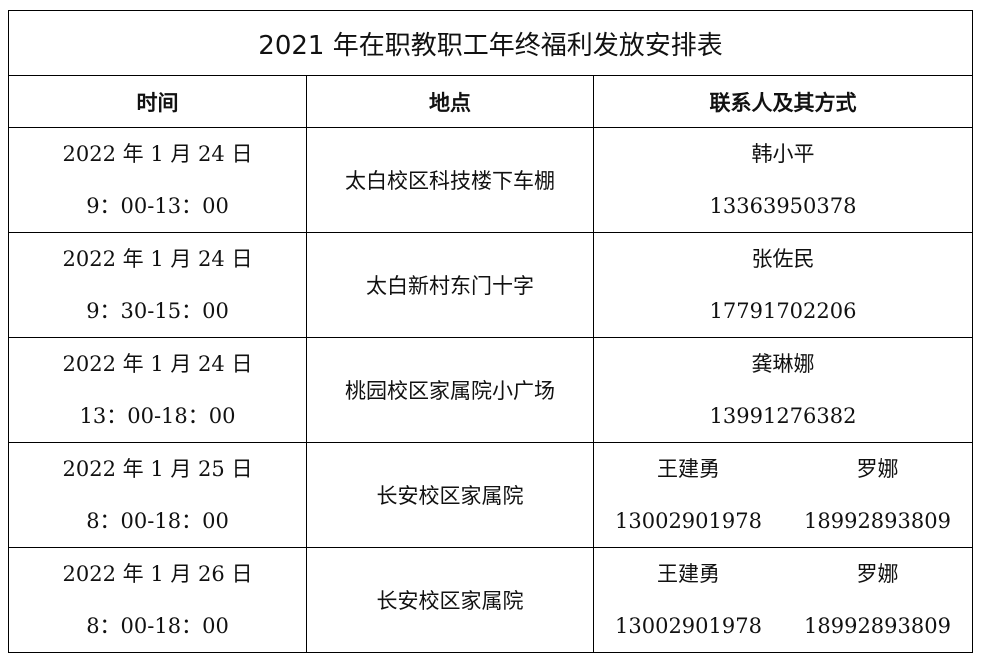 Image resolution: width=982 pixels, height=660 pixels. Describe the element at coordinates (450, 101) in the screenshot. I see `header-place: 地点` at that location.